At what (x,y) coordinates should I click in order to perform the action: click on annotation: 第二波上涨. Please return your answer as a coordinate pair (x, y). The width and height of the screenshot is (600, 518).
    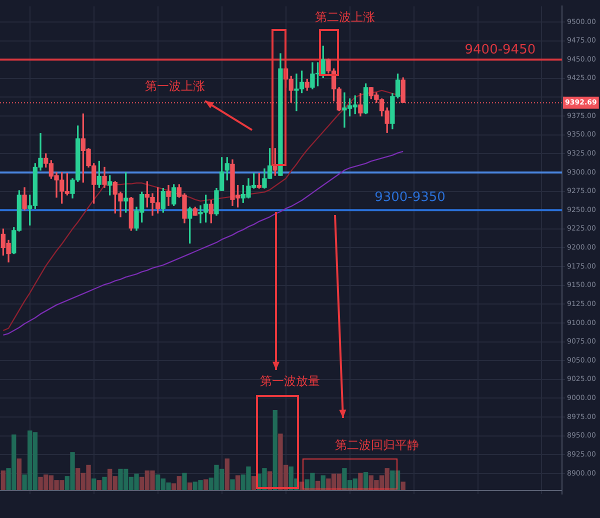
    Looking at the image, I should click on (345, 17).